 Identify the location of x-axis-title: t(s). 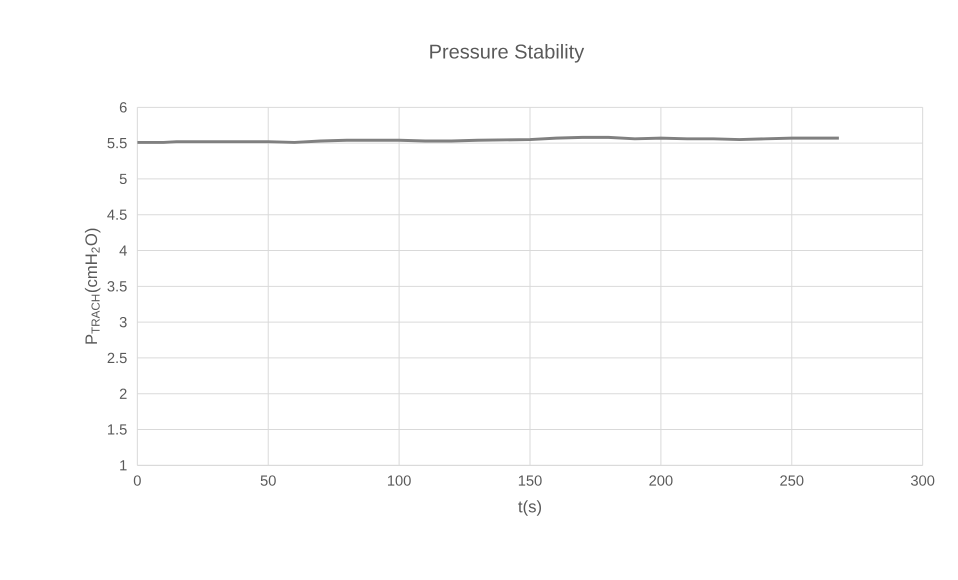
(529, 508).